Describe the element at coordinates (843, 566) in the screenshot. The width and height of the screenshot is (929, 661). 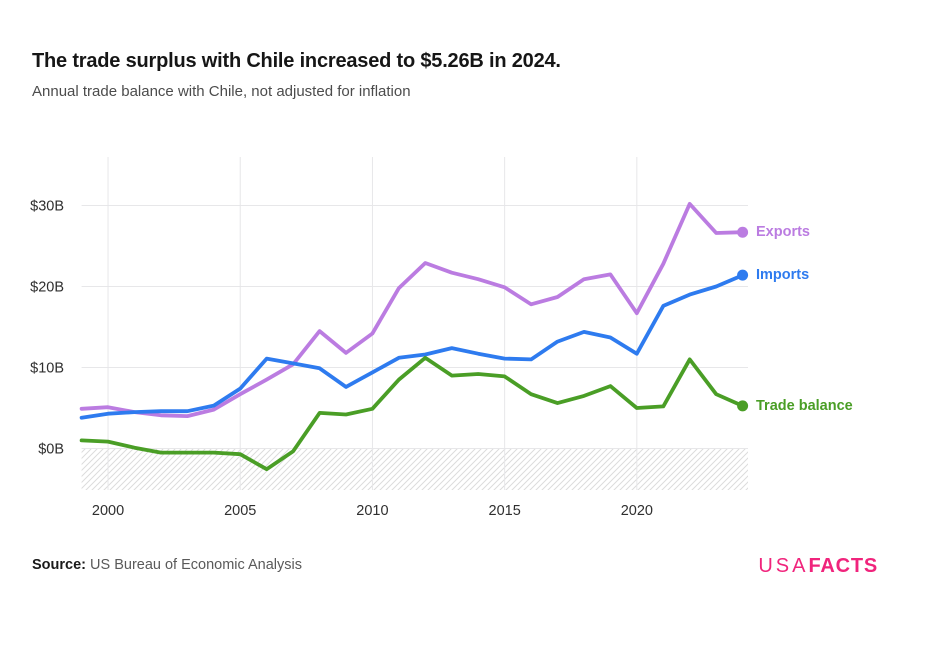
I see `logo-facts-text: FACTS` at that location.